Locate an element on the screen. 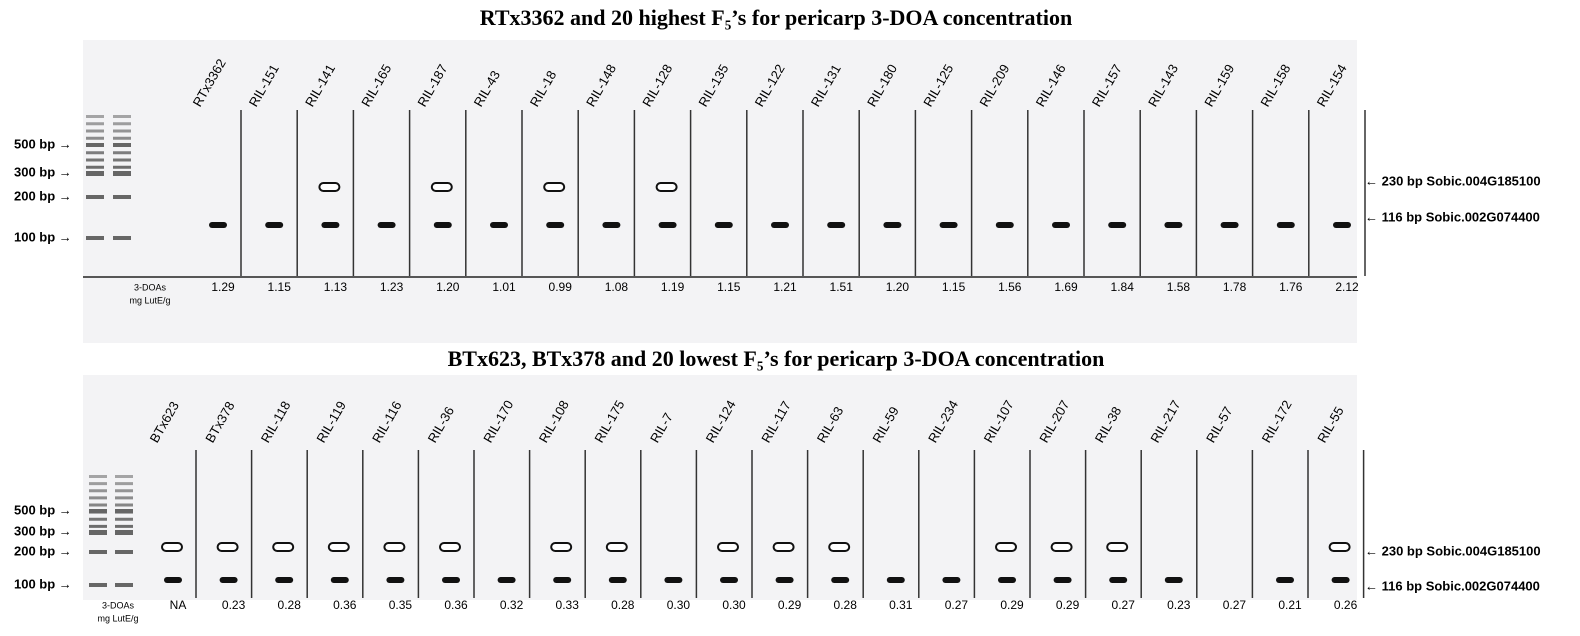 Image resolution: width=1580 pixels, height=636 pixels. lane-value: 1.08 is located at coordinates (617, 287).